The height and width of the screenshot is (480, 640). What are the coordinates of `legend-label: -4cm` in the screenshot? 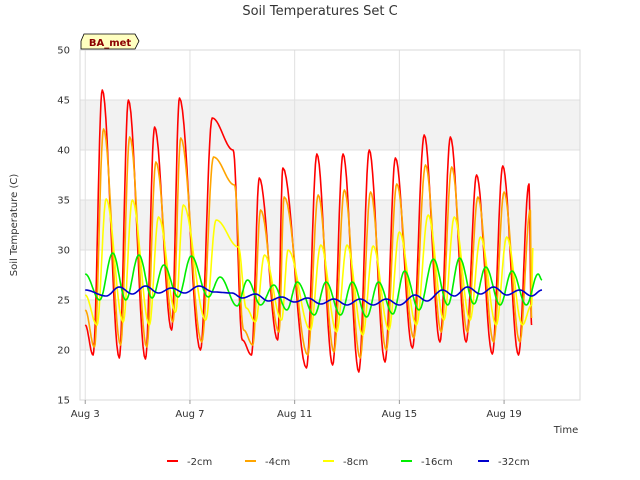 It's located at (277, 462).